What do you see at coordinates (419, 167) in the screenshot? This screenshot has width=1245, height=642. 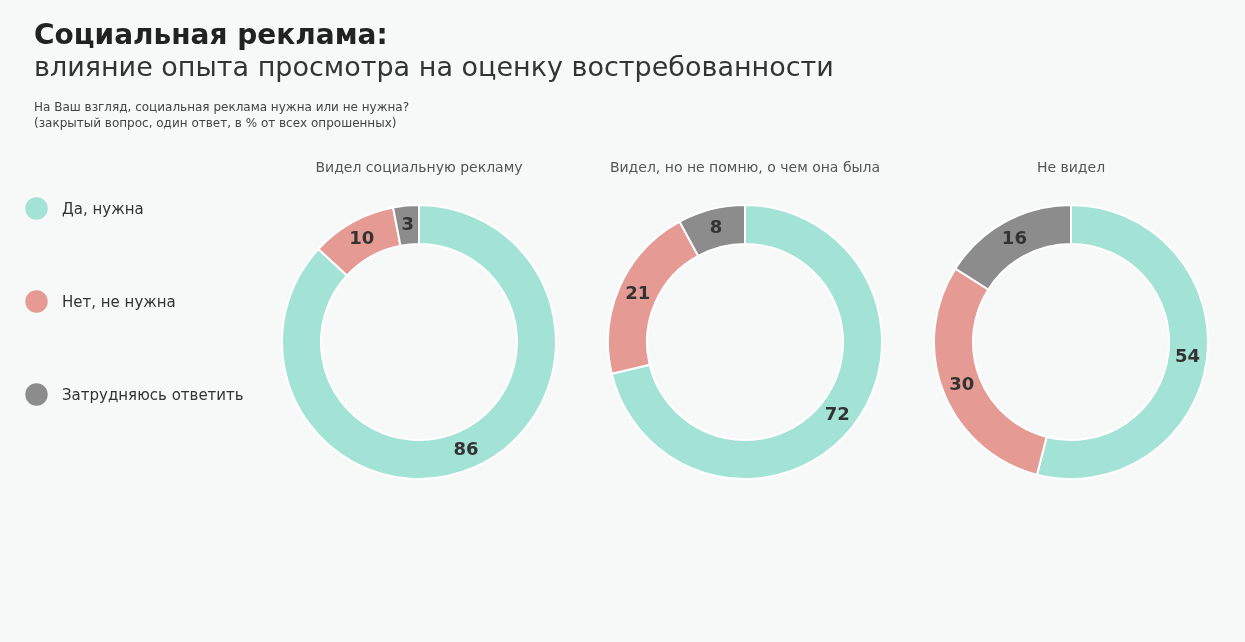 I see `chart-title: Видел социальную рекламу` at bounding box center [419, 167].